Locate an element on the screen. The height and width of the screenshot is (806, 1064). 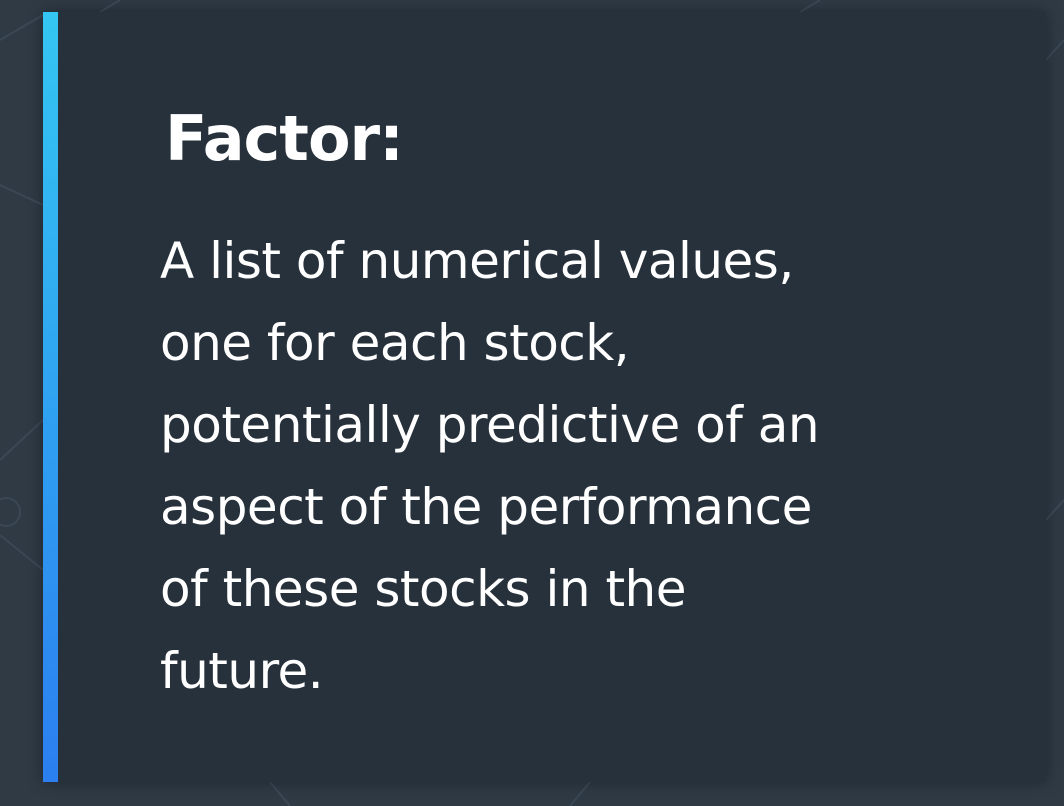
definition-line: future. is located at coordinates (242, 671).